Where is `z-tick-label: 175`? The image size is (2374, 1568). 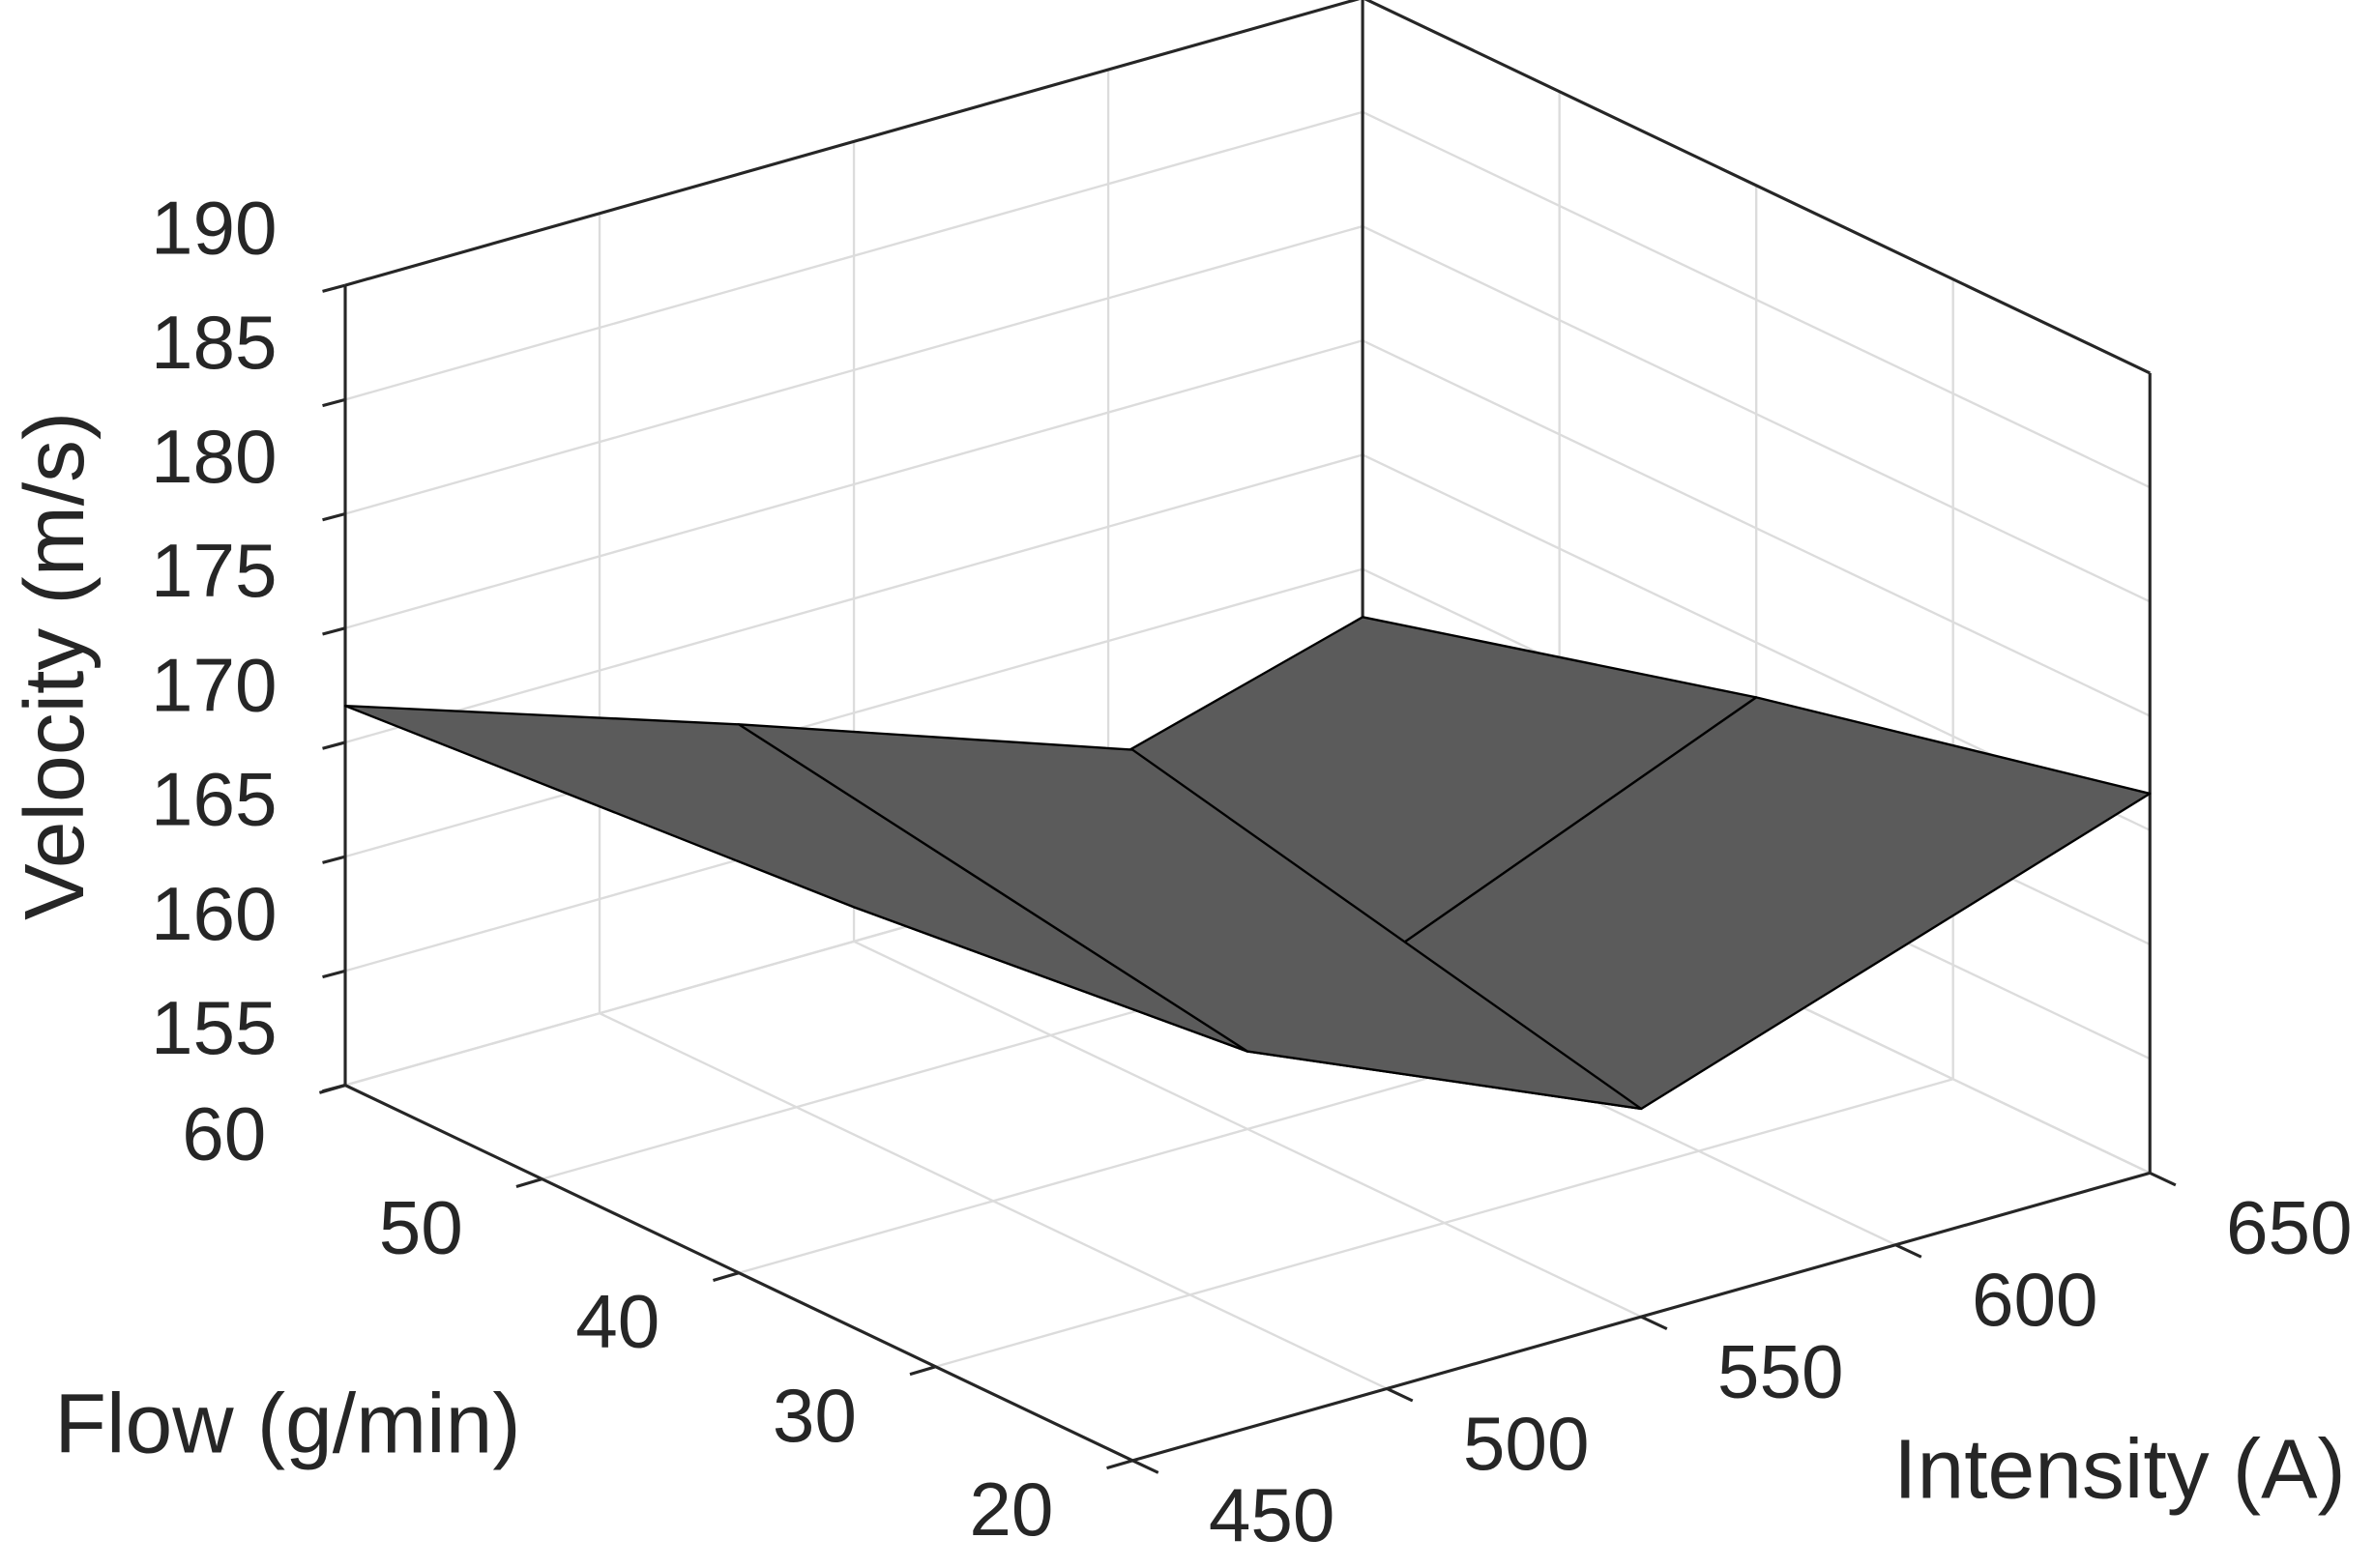 z-tick-label: 175 is located at coordinates (214, 570).